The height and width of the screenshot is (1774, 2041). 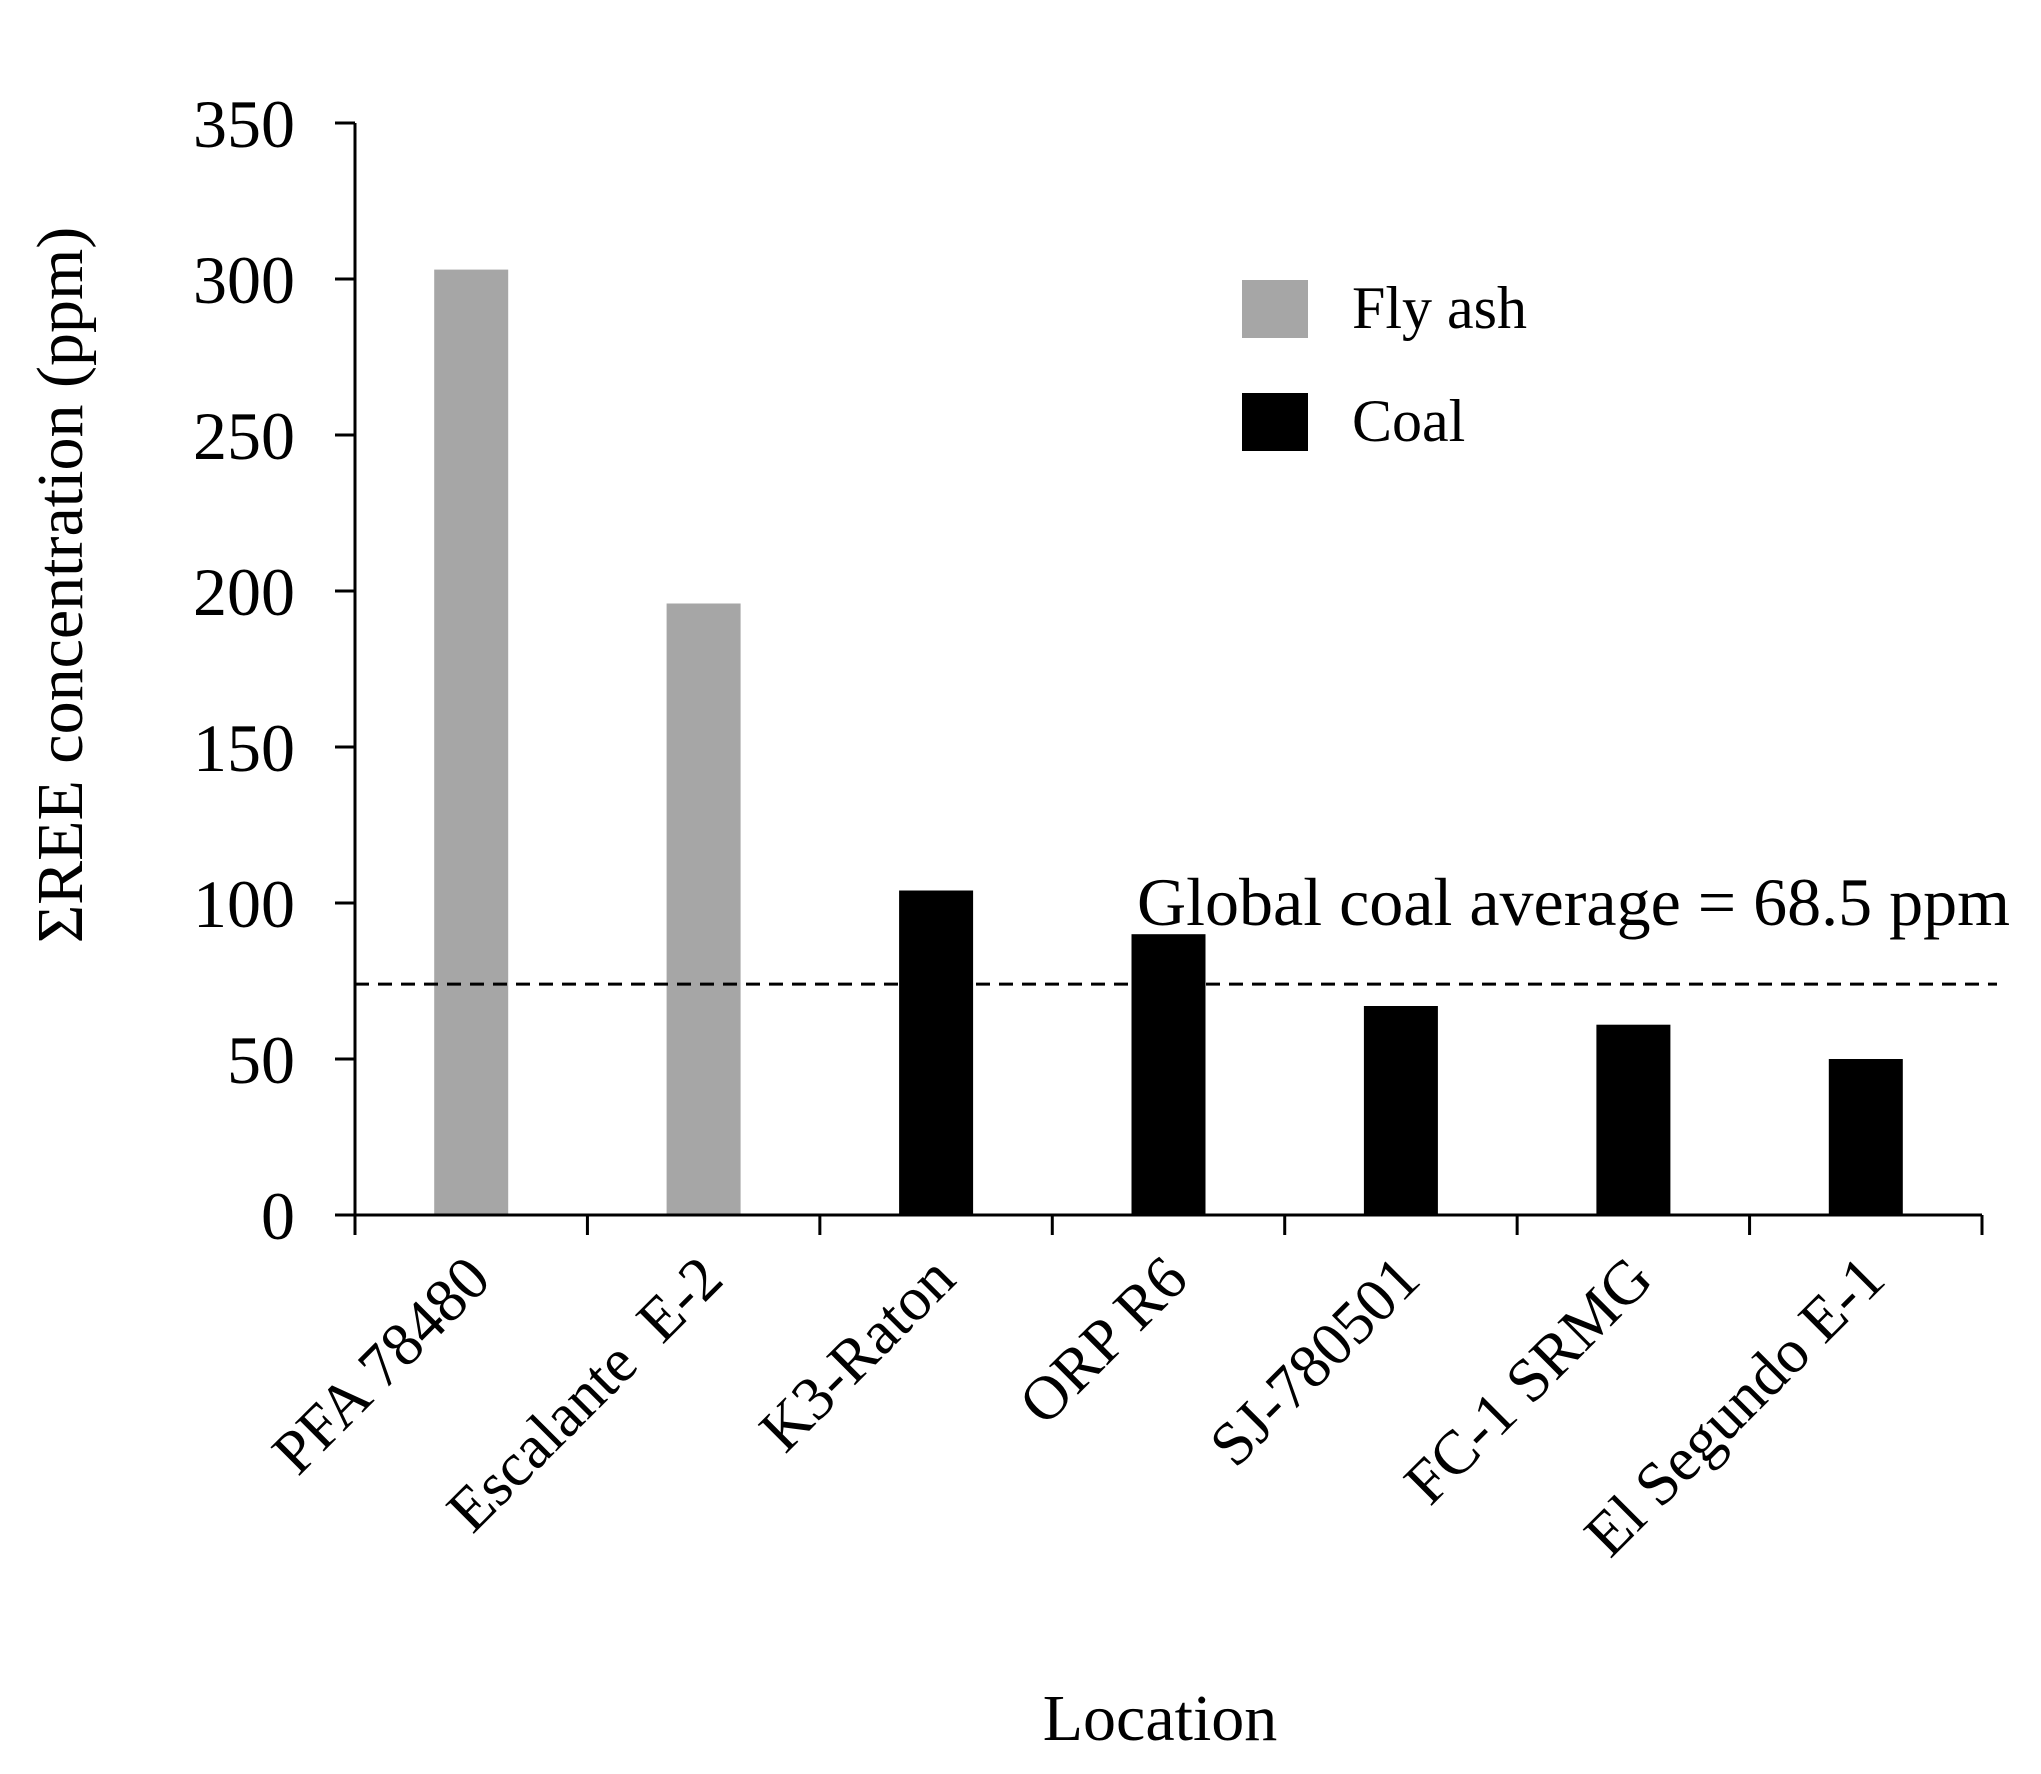 What do you see at coordinates (1160, 1718) in the screenshot?
I see `x-axis-title: Location` at bounding box center [1160, 1718].